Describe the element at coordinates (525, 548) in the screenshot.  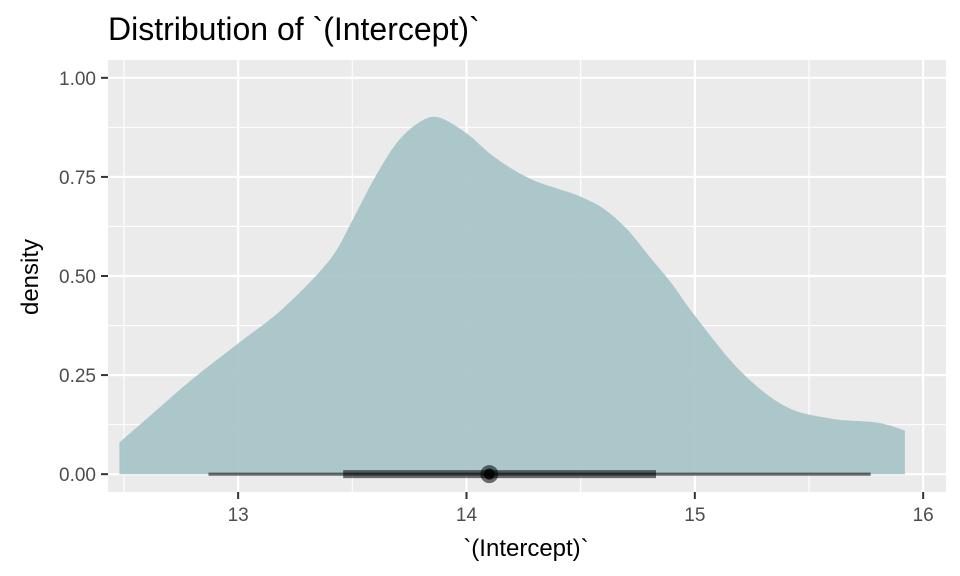
I see `x-axis-title: `(Intercept)`` at that location.